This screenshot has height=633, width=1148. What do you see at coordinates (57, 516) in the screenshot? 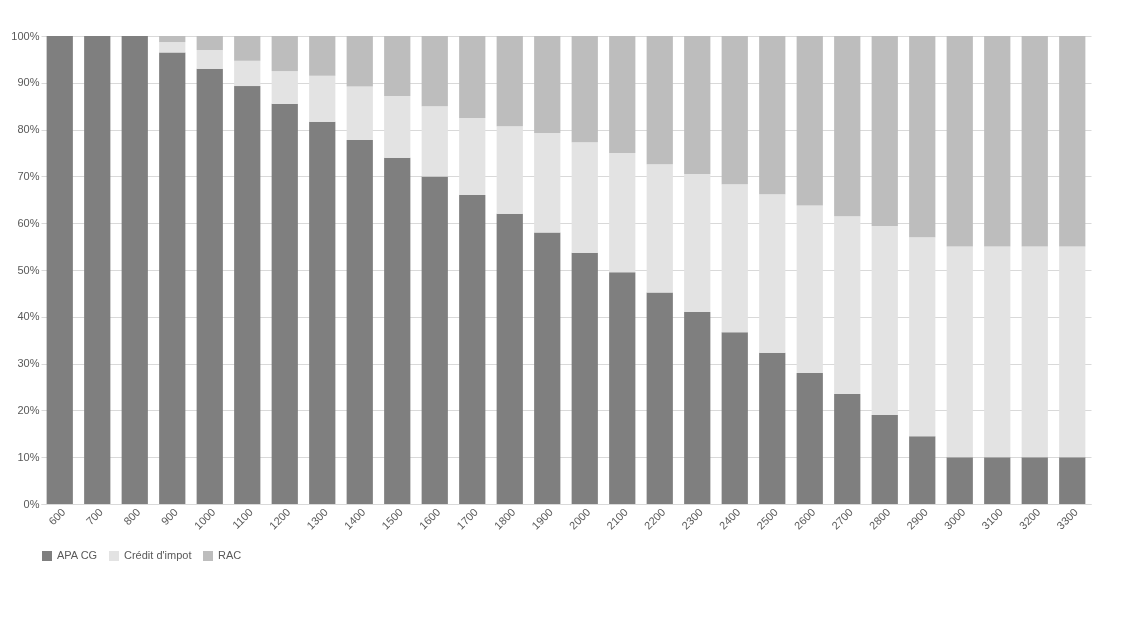
I see `x-tick-label: 600` at bounding box center [57, 516].